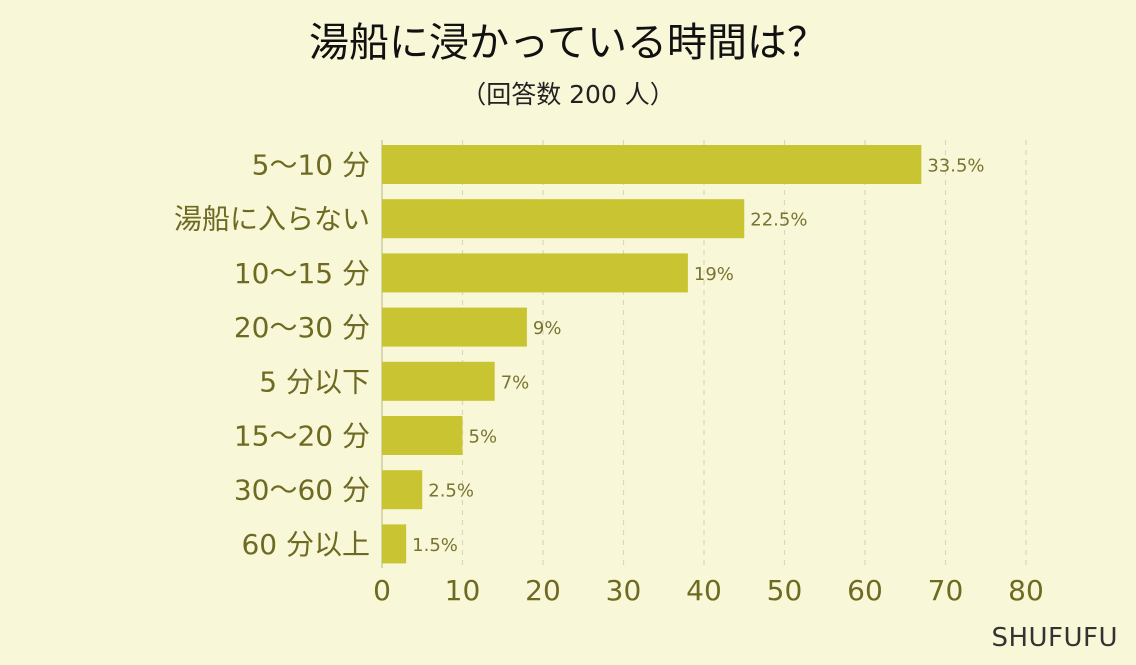 This screenshot has width=1136, height=665. What do you see at coordinates (302, 273) in the screenshot?
I see `category-label: 10〜15 分` at bounding box center [302, 273].